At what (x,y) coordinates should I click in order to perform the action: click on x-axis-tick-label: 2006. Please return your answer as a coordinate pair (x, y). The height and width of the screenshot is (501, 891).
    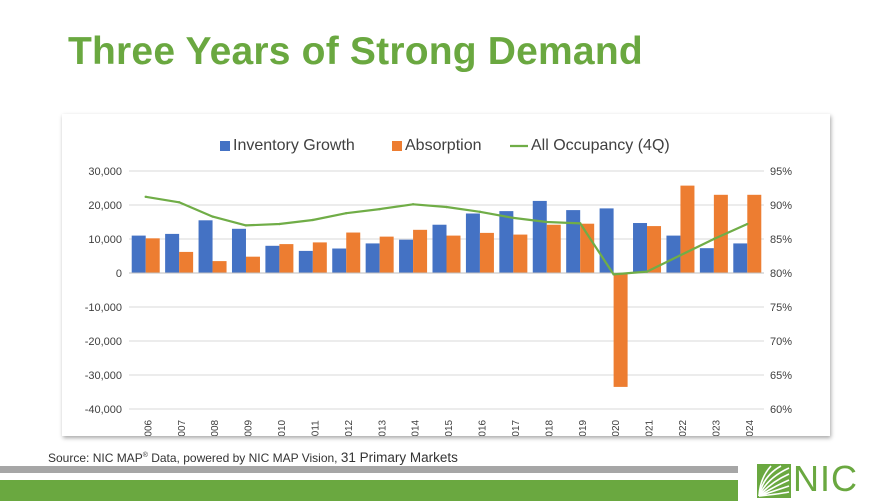
    Looking at the image, I should click on (148, 427).